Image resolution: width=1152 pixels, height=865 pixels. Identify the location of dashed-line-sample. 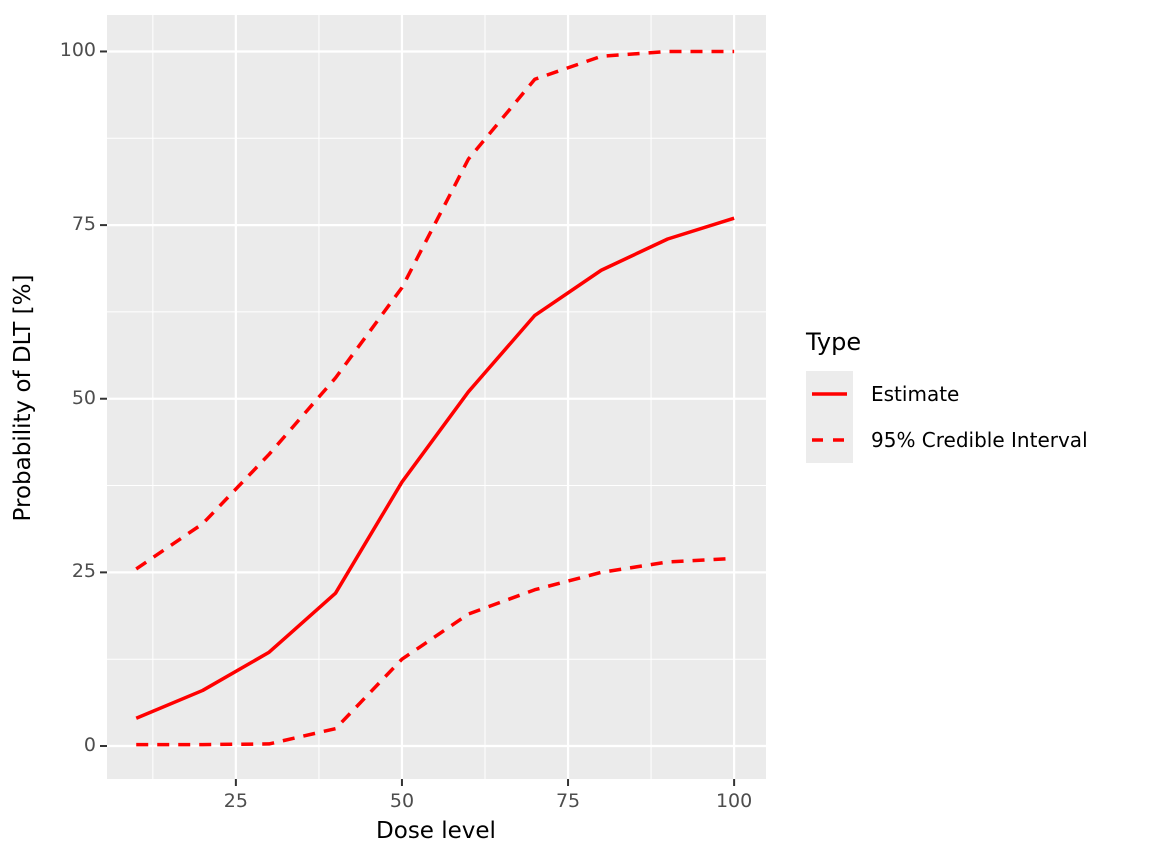
(830, 440).